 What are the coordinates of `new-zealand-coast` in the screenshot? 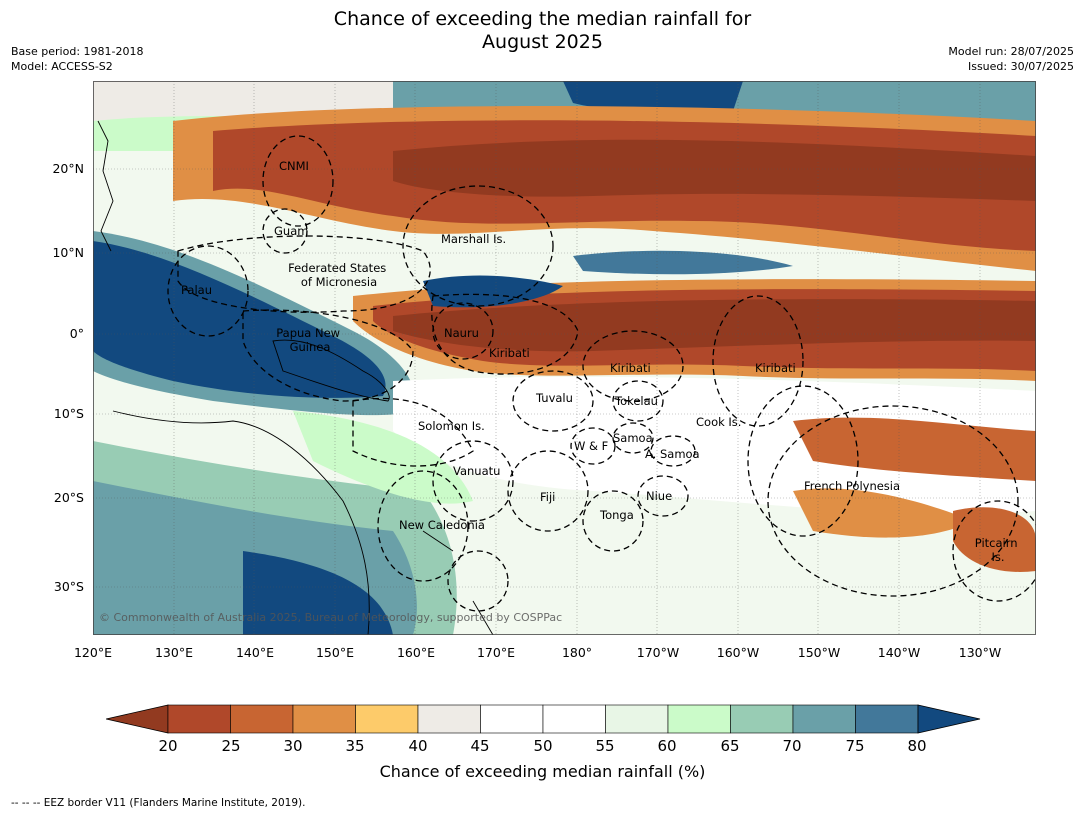 It's located at (483, 617).